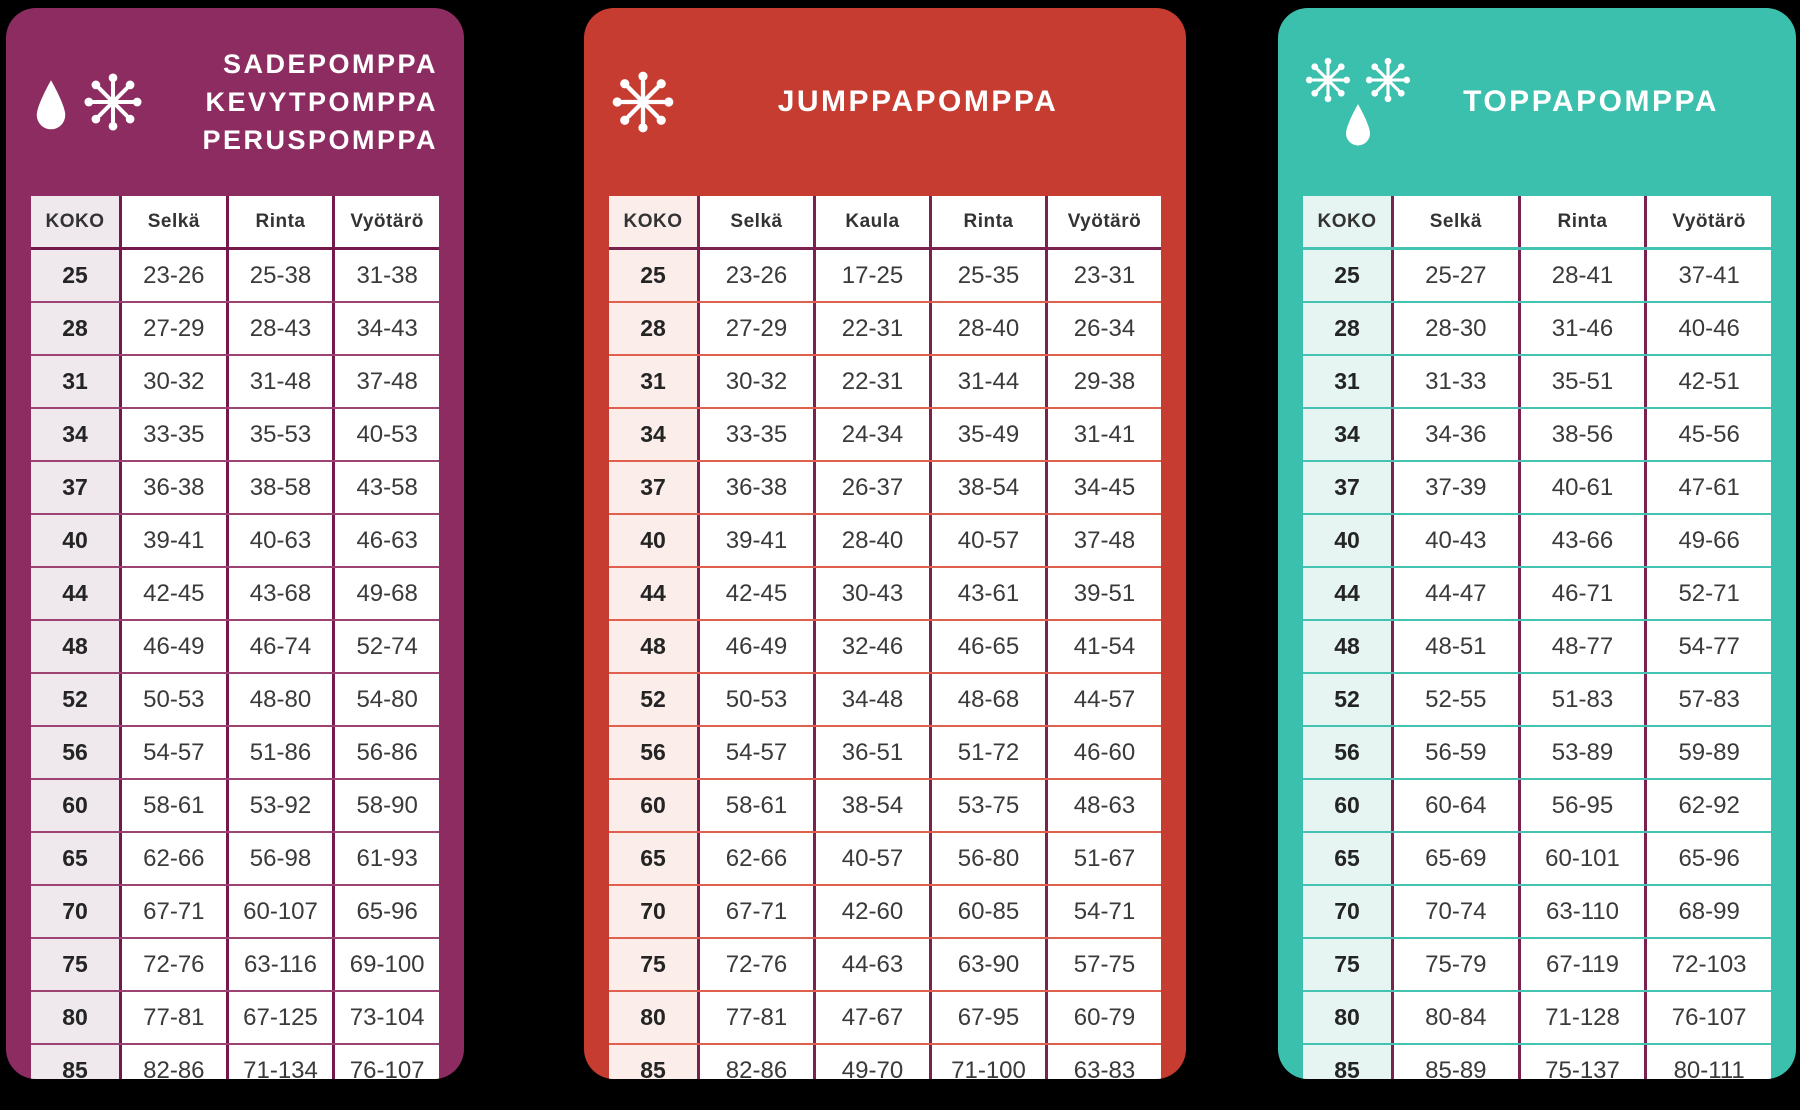 Image resolution: width=1800 pixels, height=1110 pixels. Describe the element at coordinates (279, 805) in the screenshot. I see `measure-cell: 53-92` at that location.